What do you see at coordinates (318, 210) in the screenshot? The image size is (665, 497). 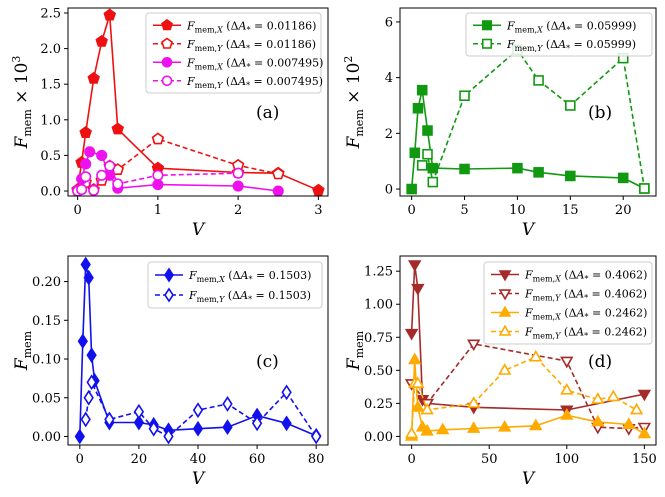 I see `x-tick-label: 3` at bounding box center [318, 210].